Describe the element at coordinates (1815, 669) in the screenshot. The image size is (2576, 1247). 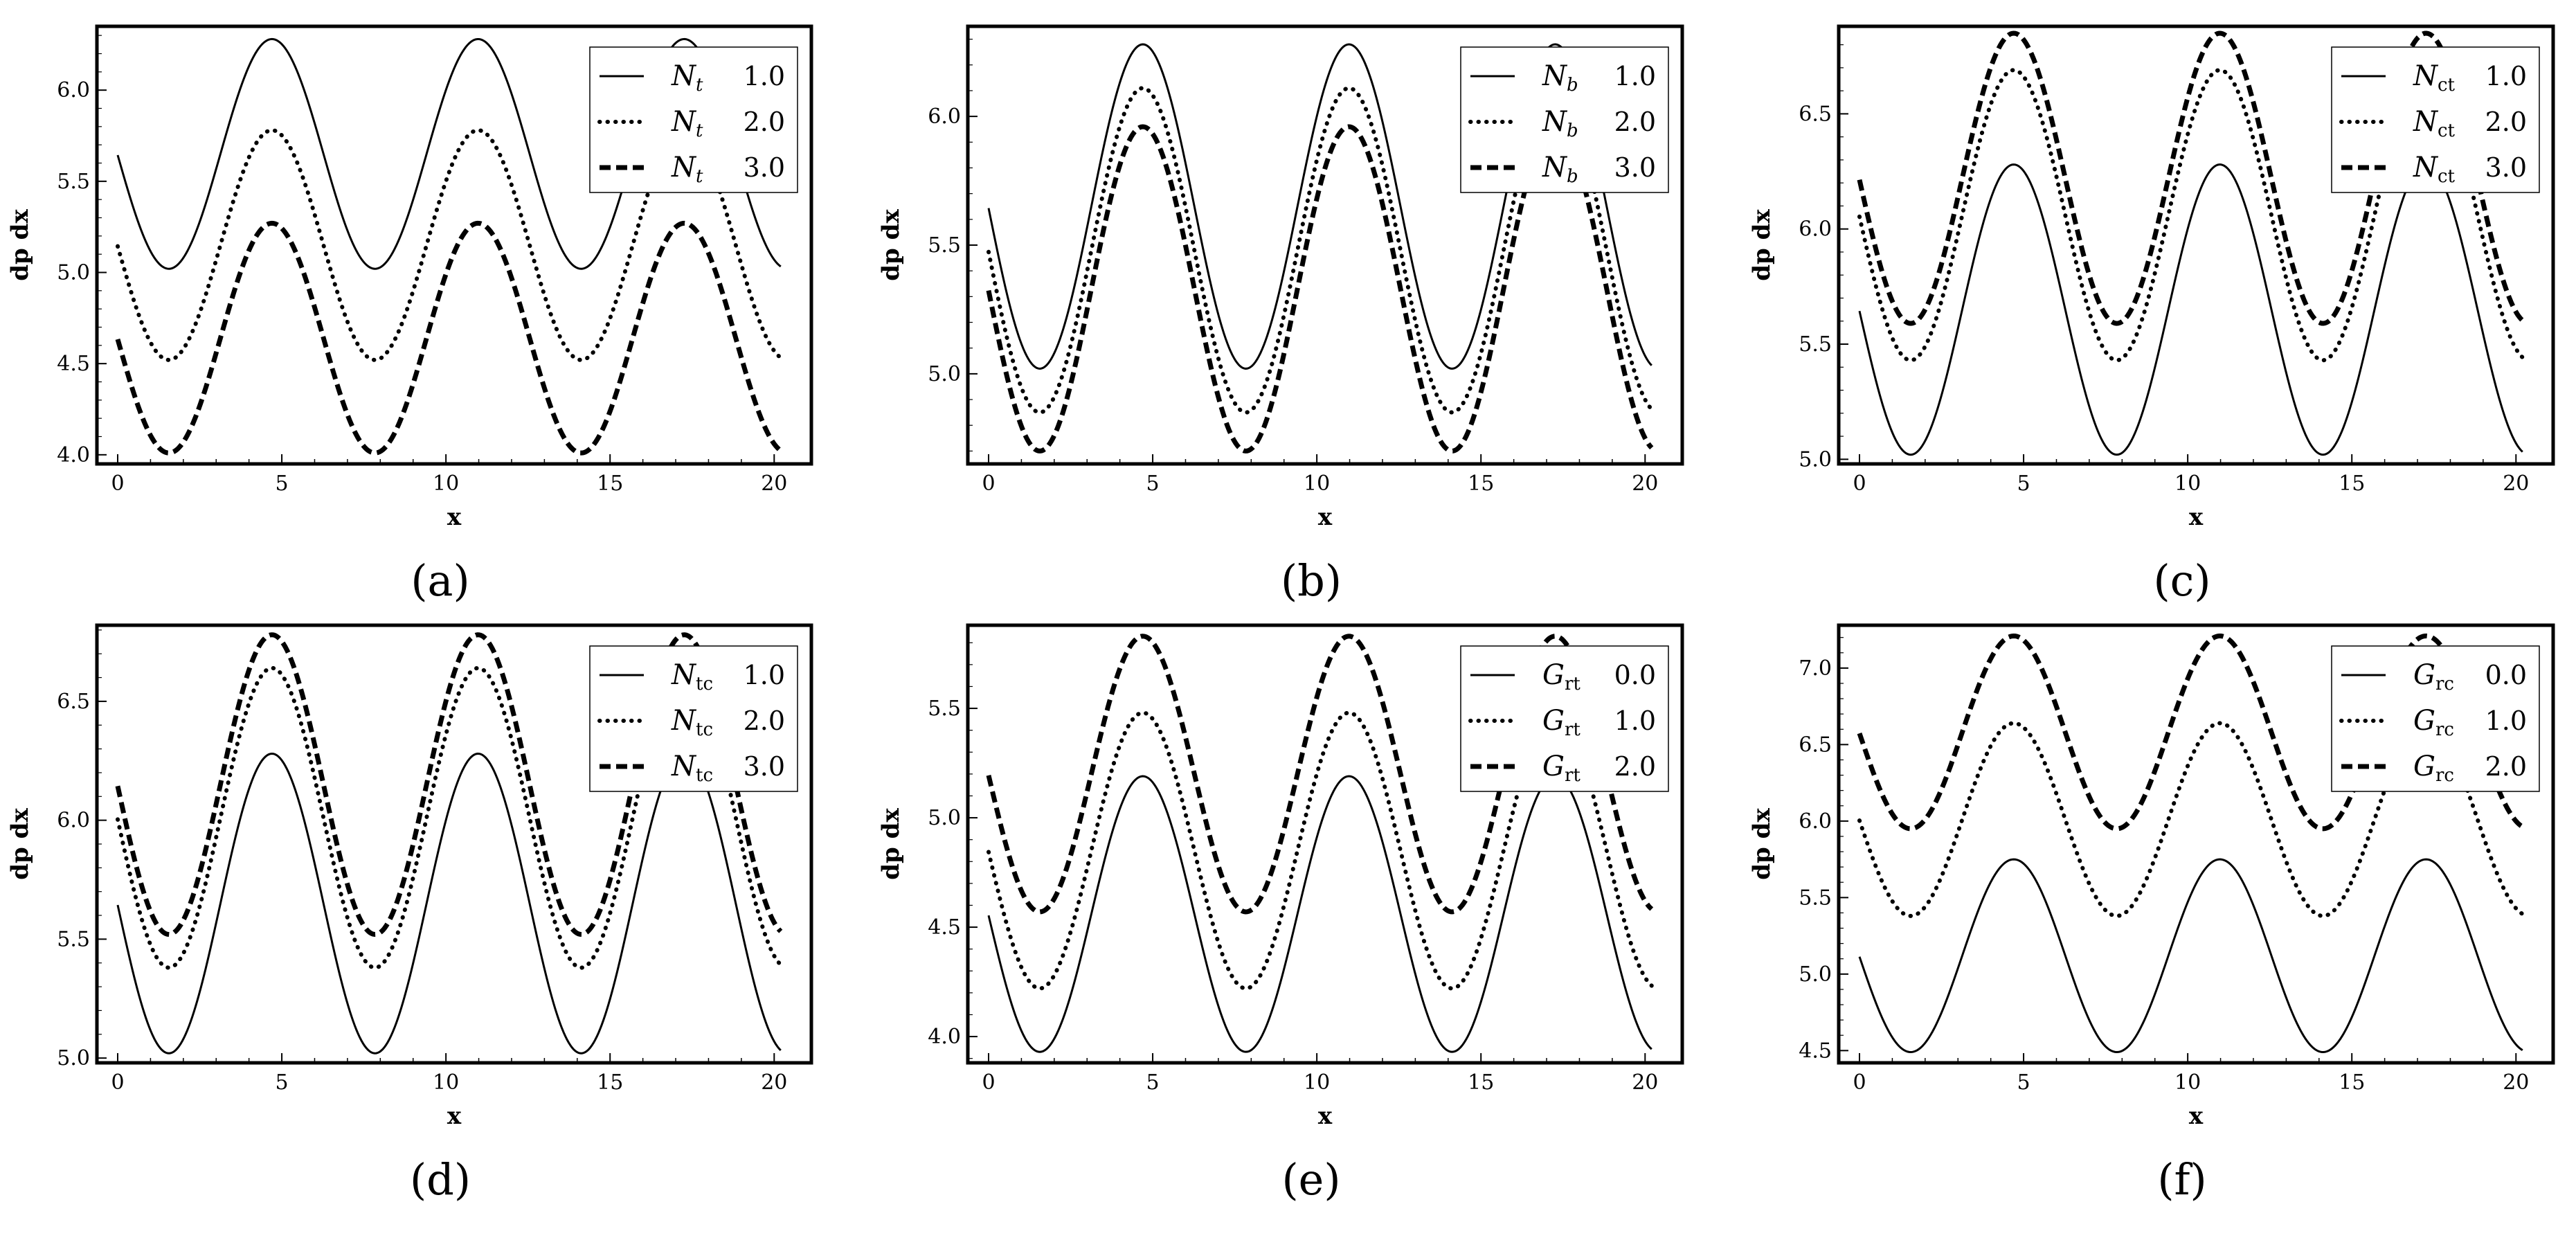
I see `y-tick-label: 7.0` at that location.